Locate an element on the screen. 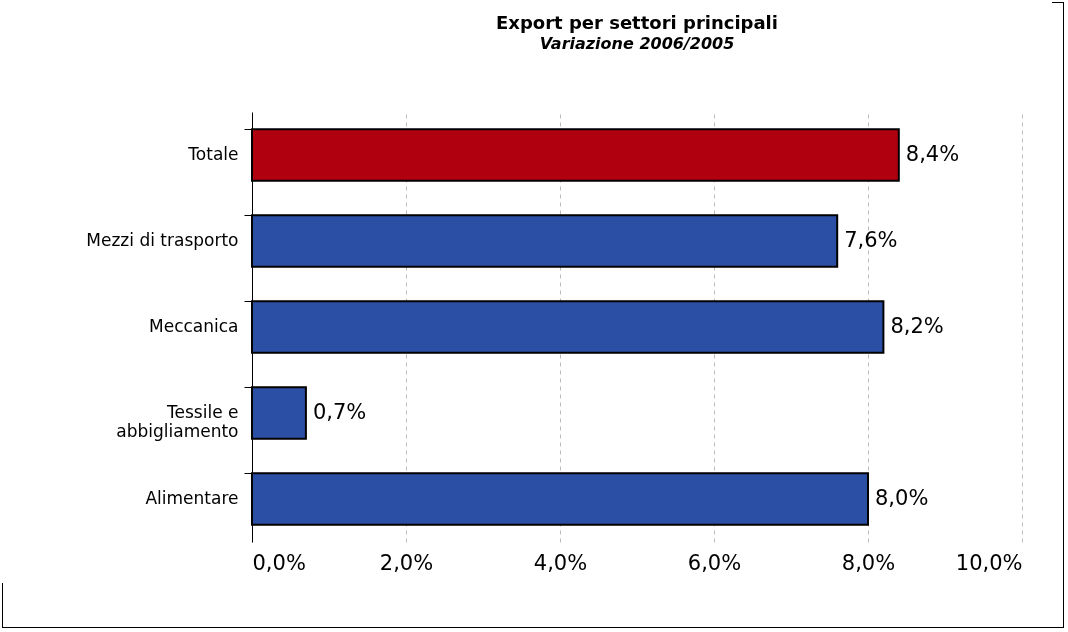  data-label: 7,6% is located at coordinates (871, 240).